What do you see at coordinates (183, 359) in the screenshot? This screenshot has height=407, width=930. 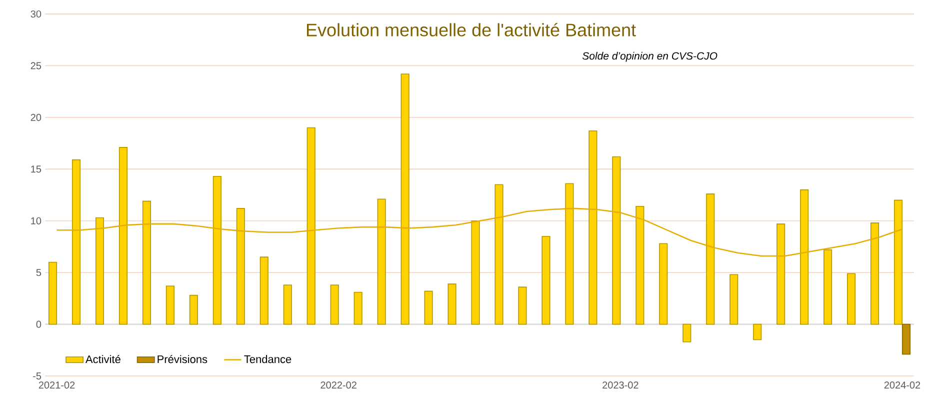 I see `legend-label: Prévisions` at bounding box center [183, 359].